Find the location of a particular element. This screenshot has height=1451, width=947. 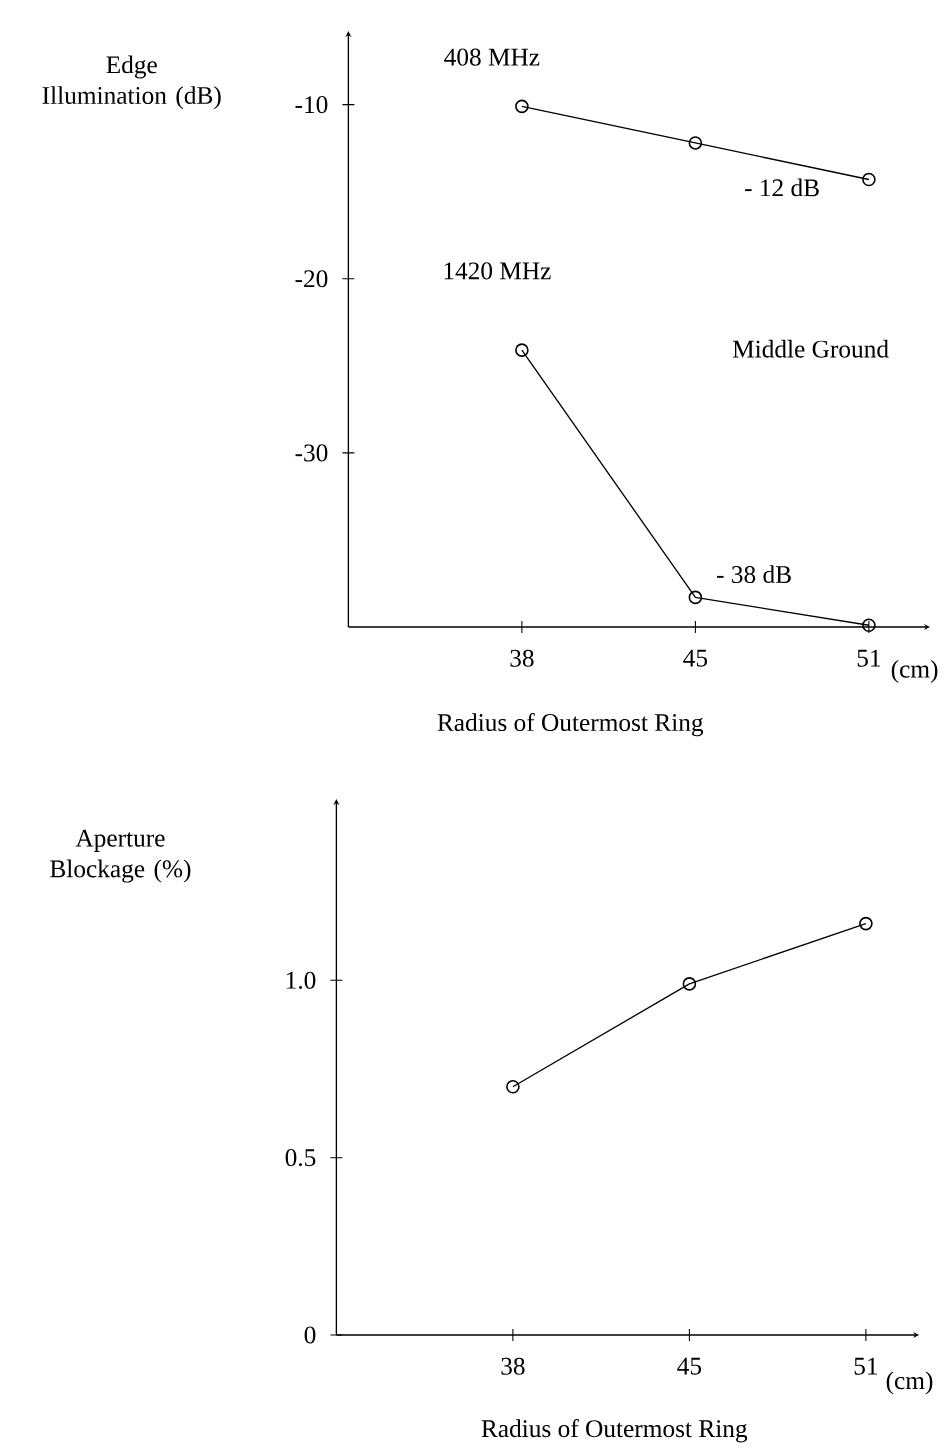

annotation: - 38 dB is located at coordinates (754, 574).